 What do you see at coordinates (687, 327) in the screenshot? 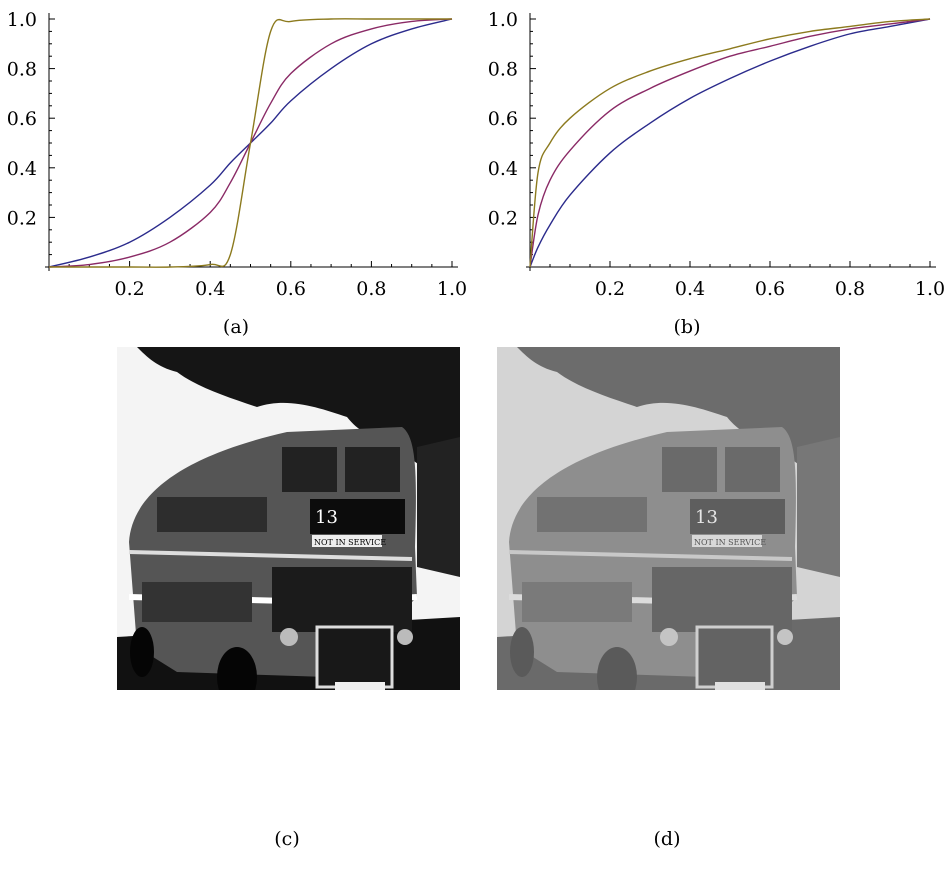
I see `panel-label-b: (b)` at bounding box center [687, 327].